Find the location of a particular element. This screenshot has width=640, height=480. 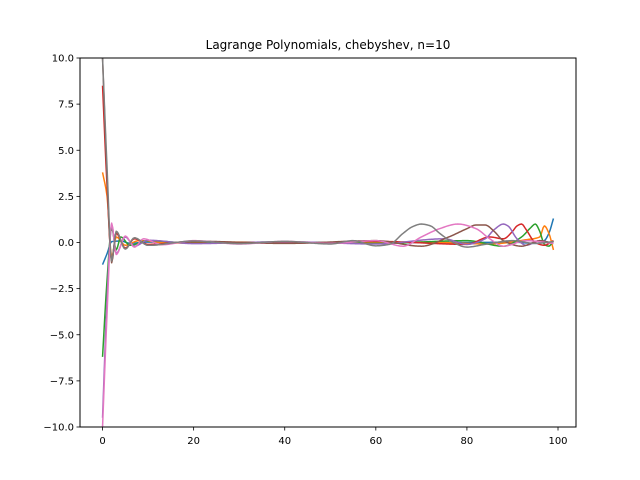

y-tick-label: 2.5 is located at coordinates (66, 197).